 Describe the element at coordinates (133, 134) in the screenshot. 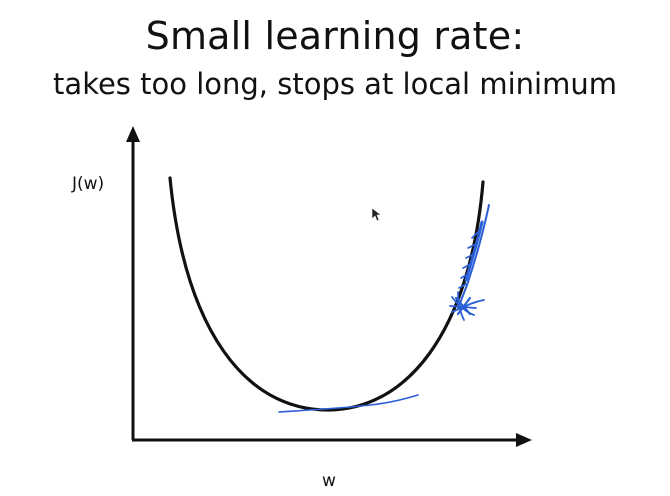

I see `y-axis-arrowhead` at that location.